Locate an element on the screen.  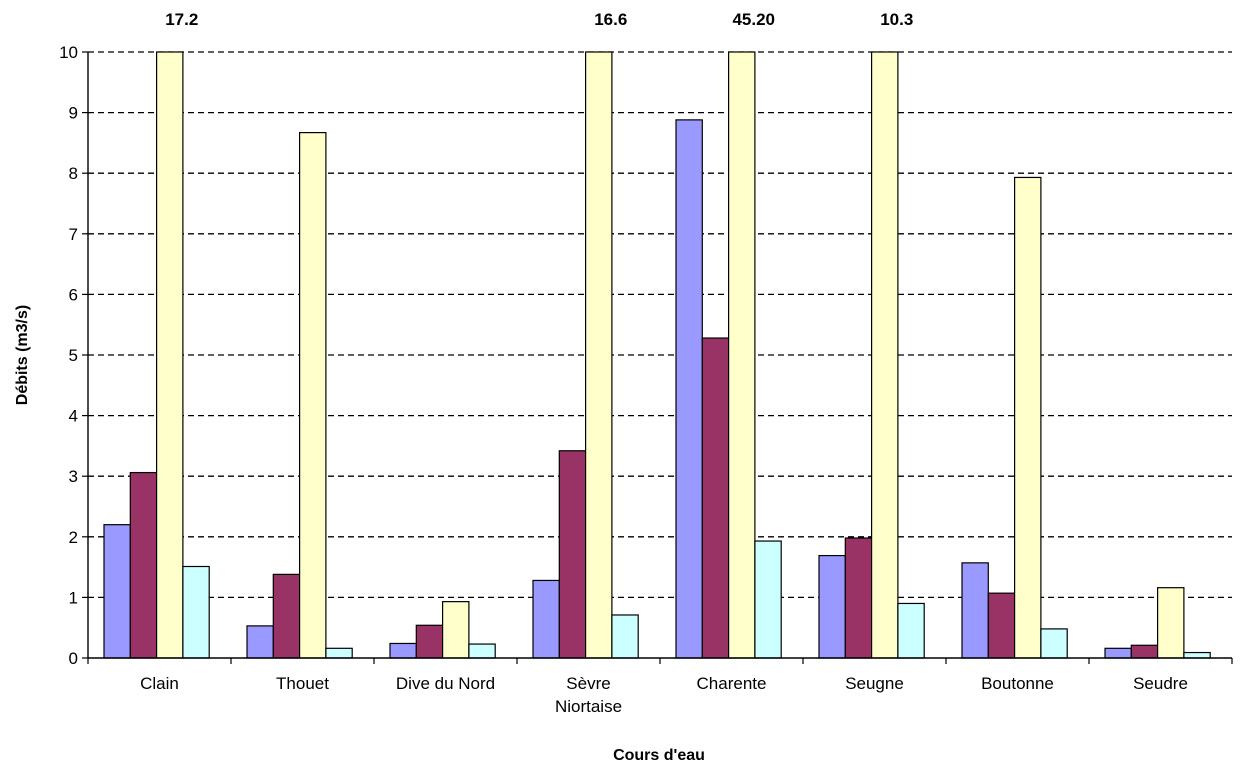
y-tick-label: 1 is located at coordinates (73, 597).